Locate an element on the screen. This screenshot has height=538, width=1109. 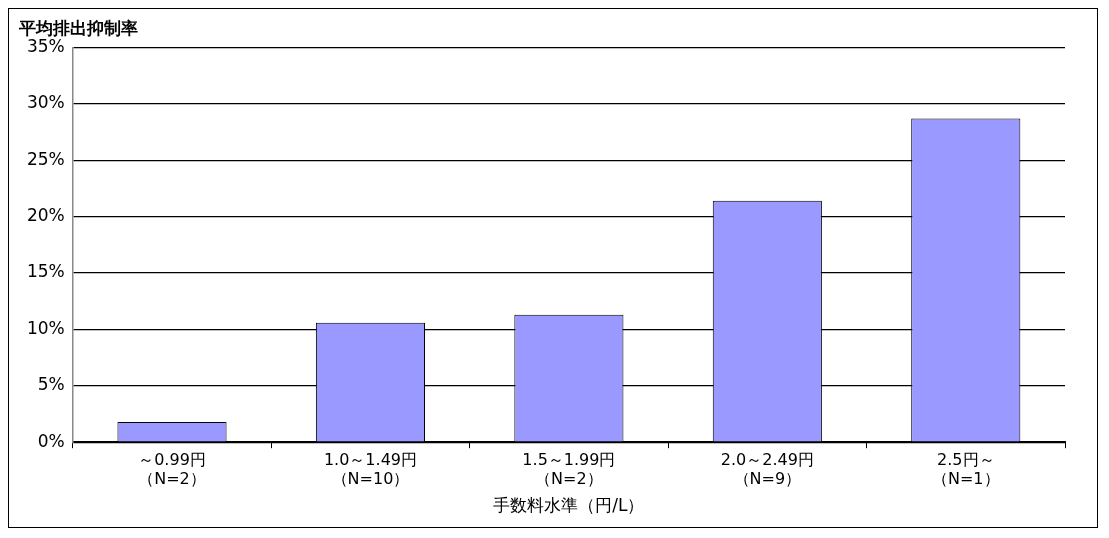
x-tick-label: 1.0～1.49円（N=10） is located at coordinates (370, 469).